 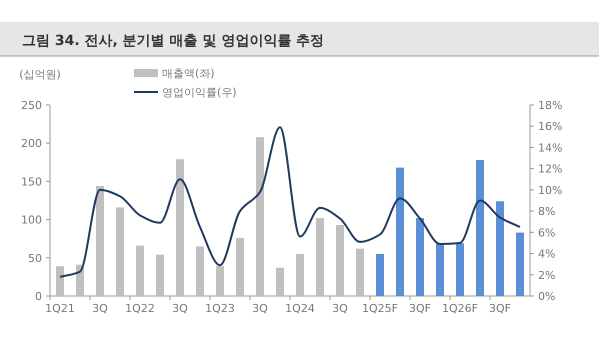 What do you see at coordinates (547, 296) in the screenshot?
I see `y2-tick-label: 0%` at bounding box center [547, 296].